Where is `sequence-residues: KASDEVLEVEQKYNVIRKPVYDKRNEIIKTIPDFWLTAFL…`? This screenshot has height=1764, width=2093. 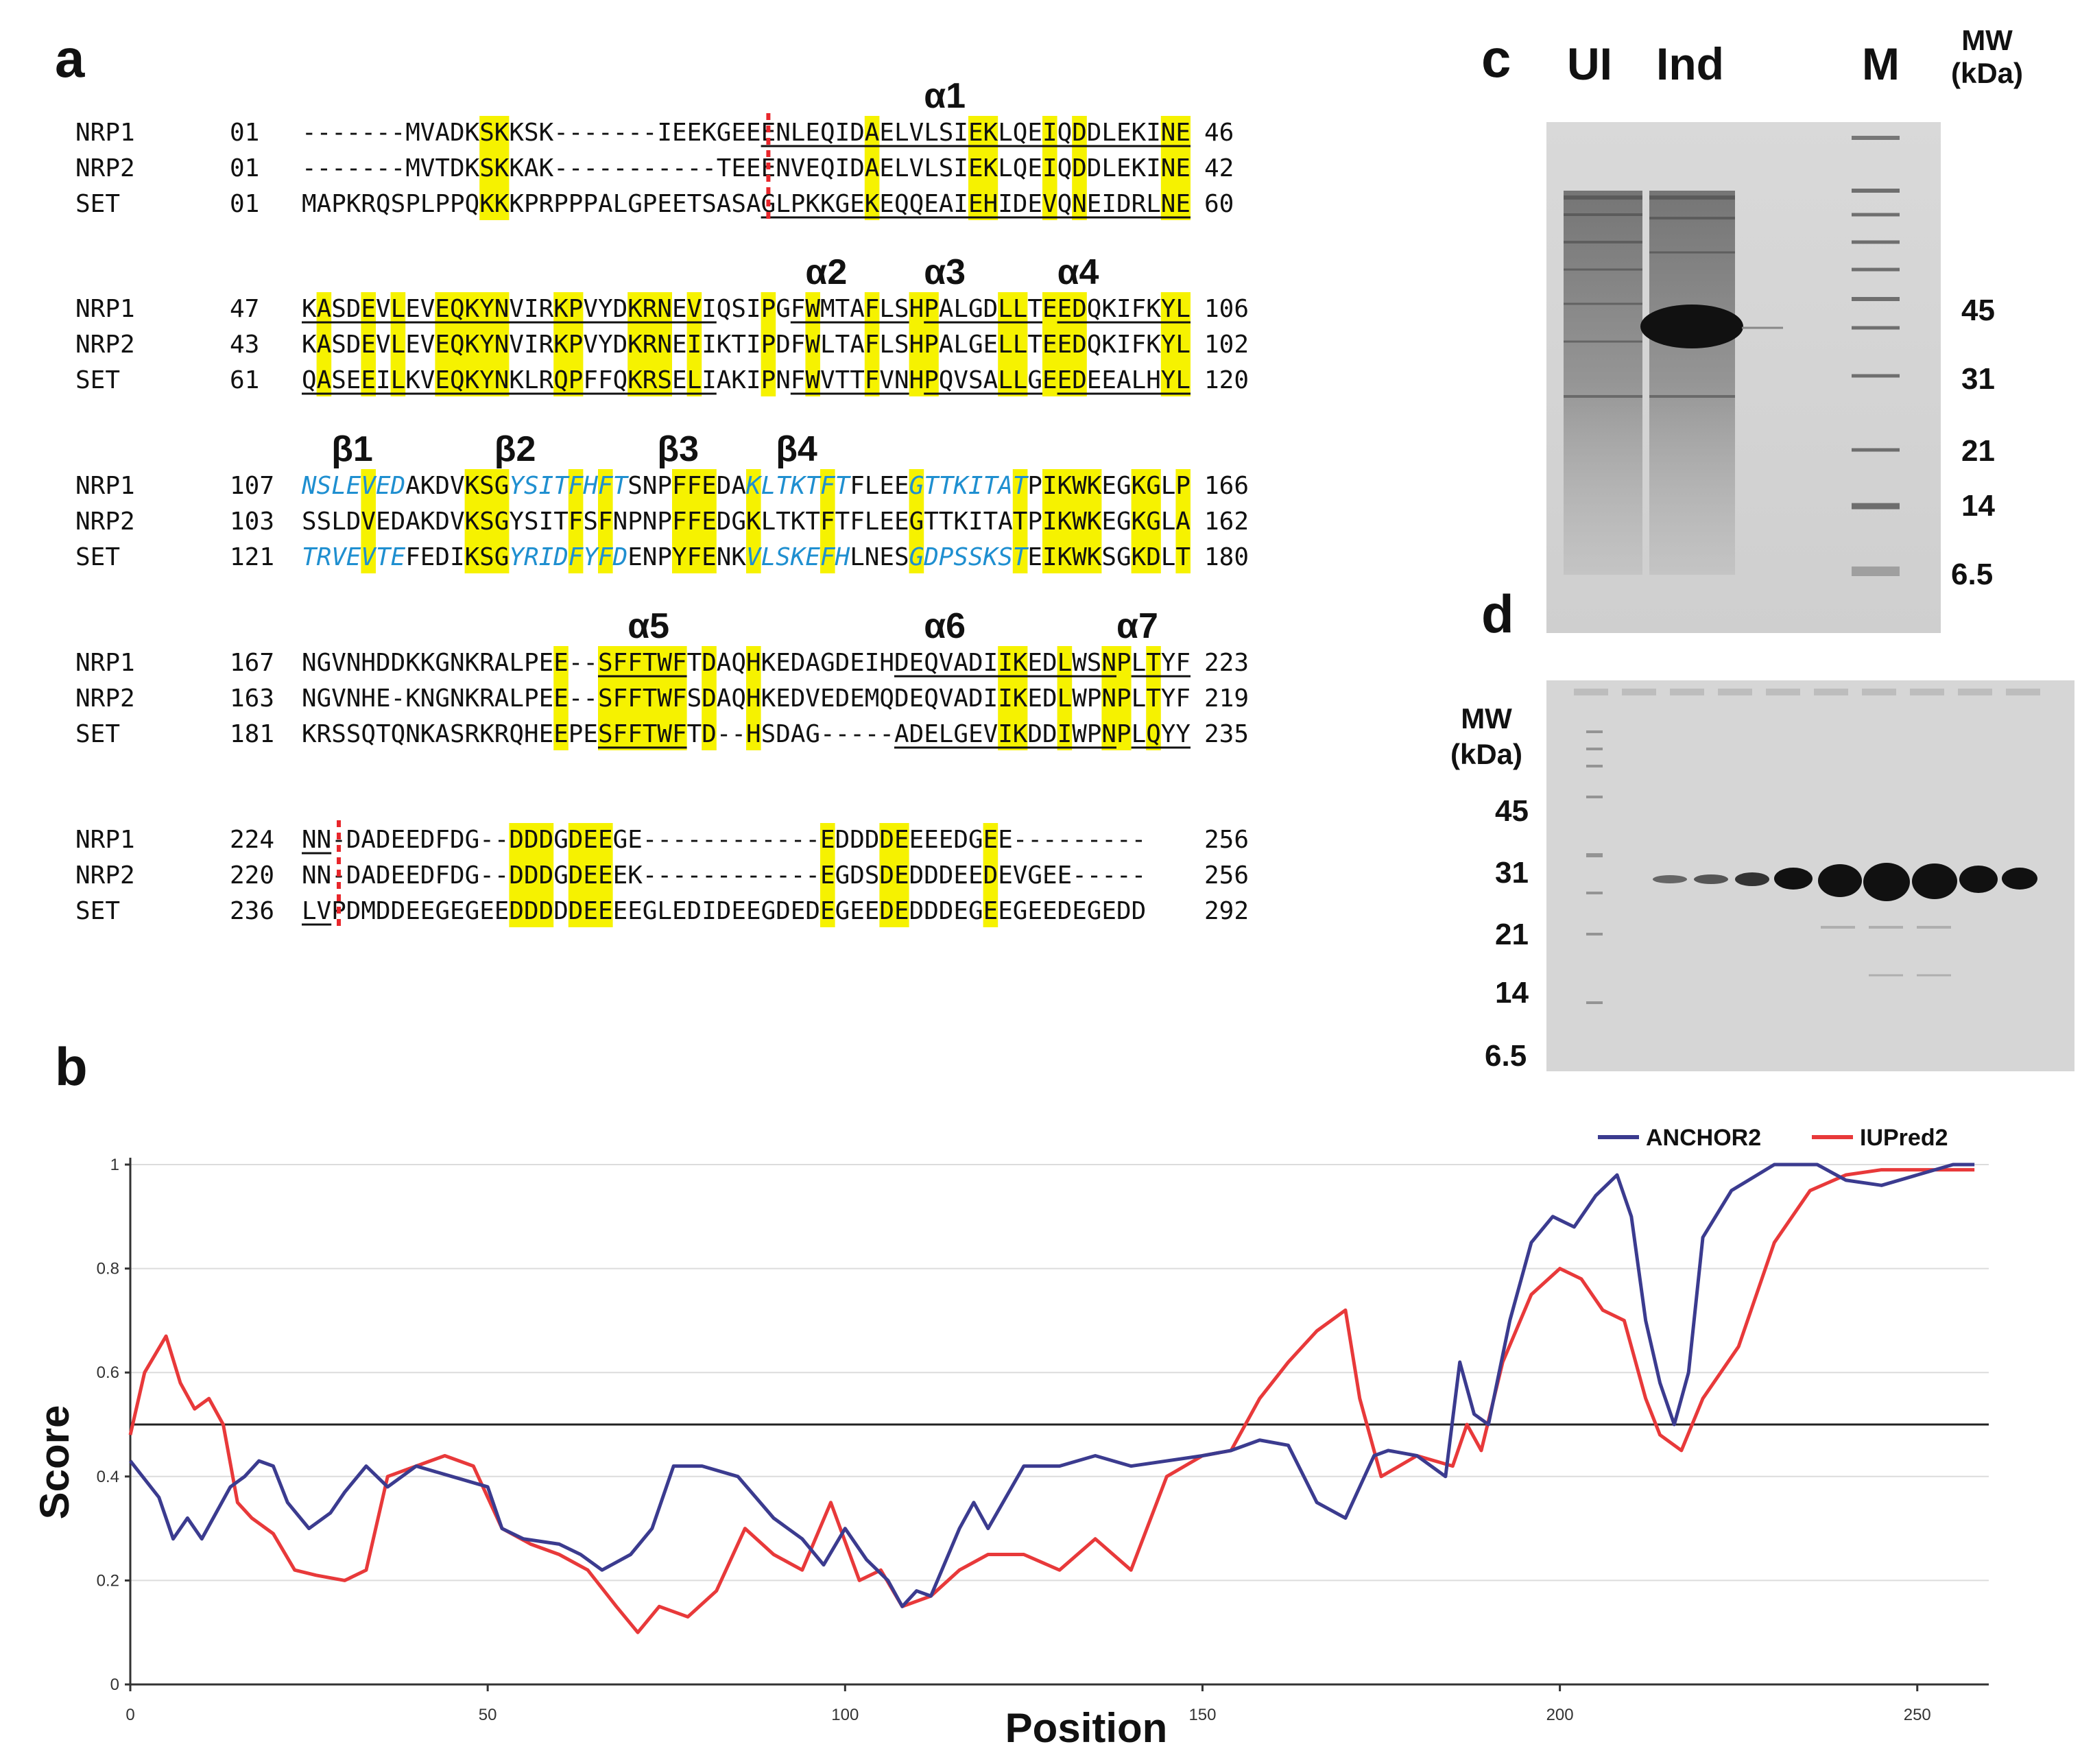
sequence-residues: KASDEVLEVEQKYNVIRKPVYDKRNEIIKTIPDFWLTAFL… is located at coordinates (746, 345).